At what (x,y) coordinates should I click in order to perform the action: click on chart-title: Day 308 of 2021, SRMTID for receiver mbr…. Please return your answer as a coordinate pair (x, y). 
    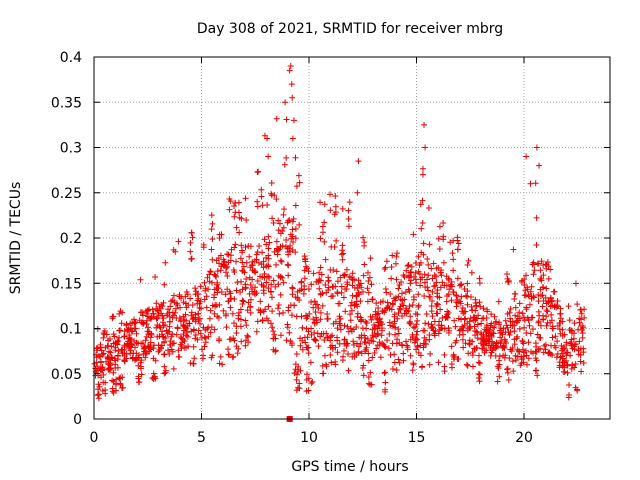
    Looking at the image, I should click on (350, 29).